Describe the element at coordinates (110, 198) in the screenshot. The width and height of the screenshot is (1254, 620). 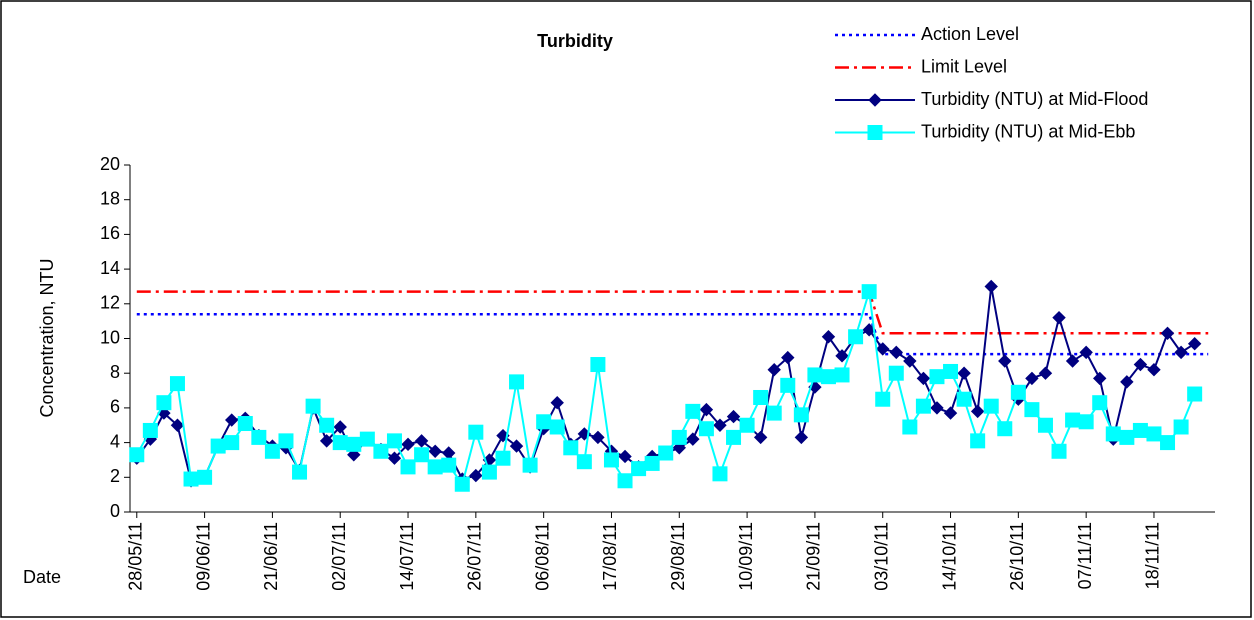
I see `y-tick-label: 18` at that location.